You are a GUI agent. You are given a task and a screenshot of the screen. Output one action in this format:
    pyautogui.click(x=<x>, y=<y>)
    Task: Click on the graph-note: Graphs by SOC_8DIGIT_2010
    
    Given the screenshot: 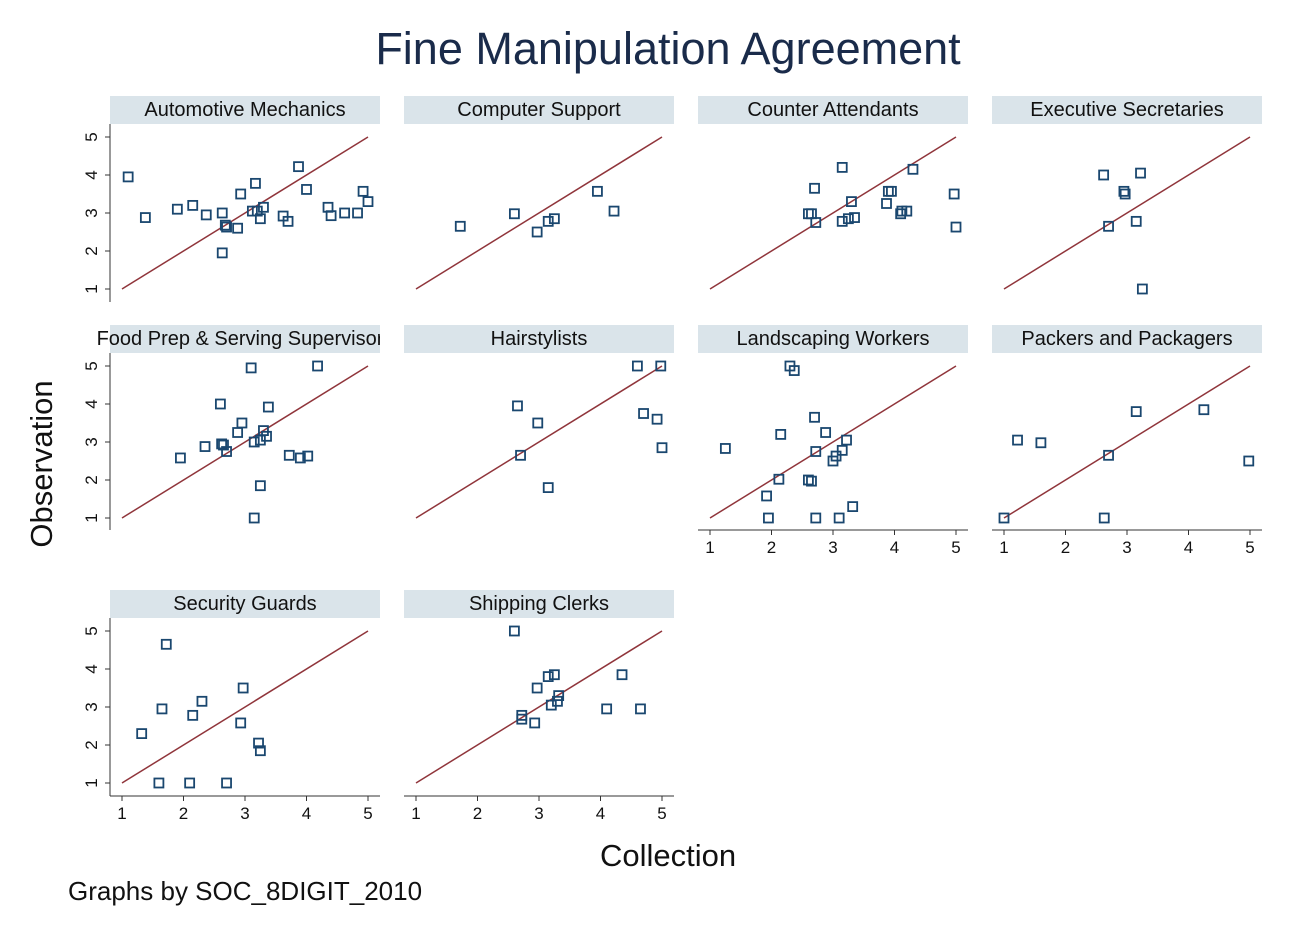 What is the action you would take?
    pyautogui.click(x=245, y=891)
    